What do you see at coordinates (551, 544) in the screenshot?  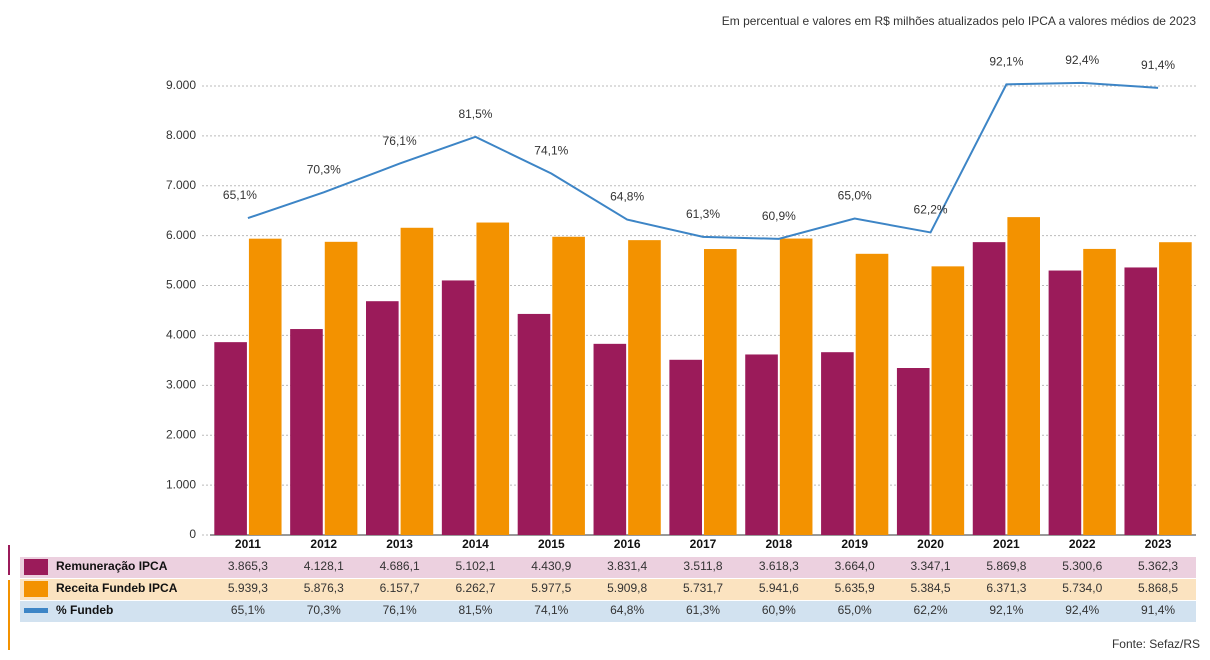 I see `x-tick-label: 2015` at bounding box center [551, 544].